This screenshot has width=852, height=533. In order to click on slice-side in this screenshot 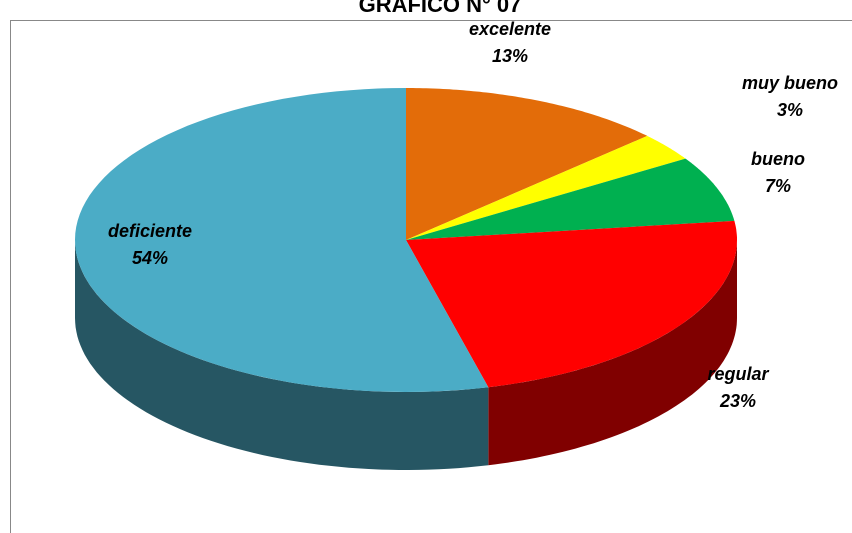, I will do `click(612, 353)`.